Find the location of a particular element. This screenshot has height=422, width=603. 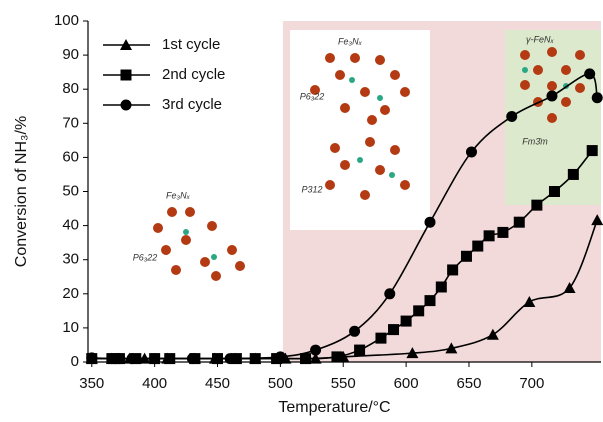

inset-left is located at coordinates (186, 236).